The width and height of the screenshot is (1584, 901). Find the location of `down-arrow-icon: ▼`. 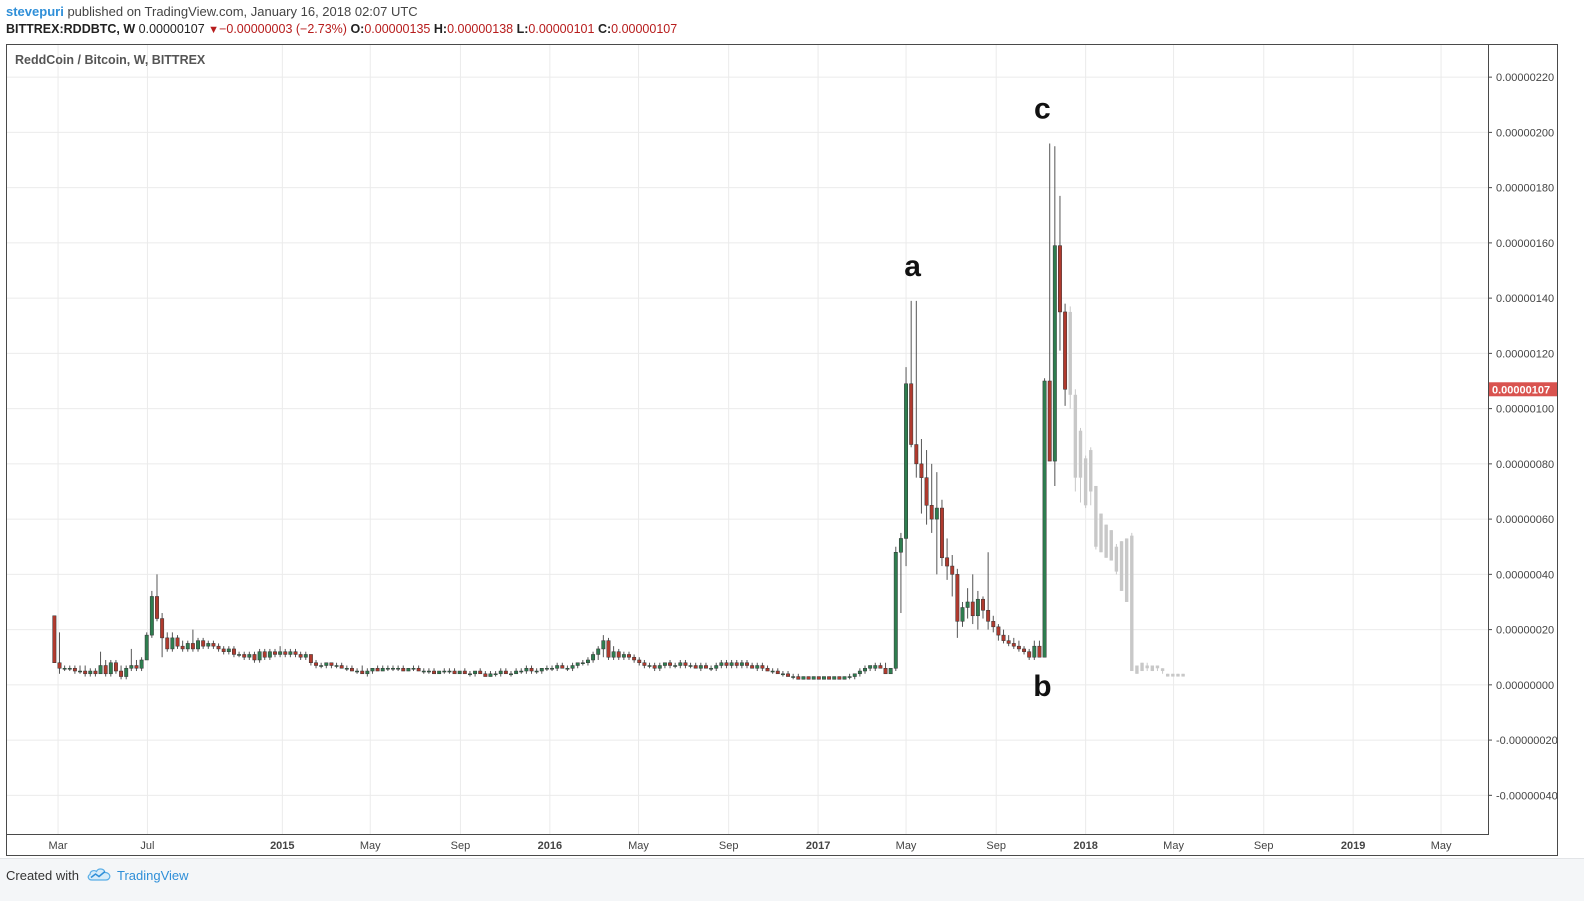

down-arrow-icon: ▼ is located at coordinates (214, 30).